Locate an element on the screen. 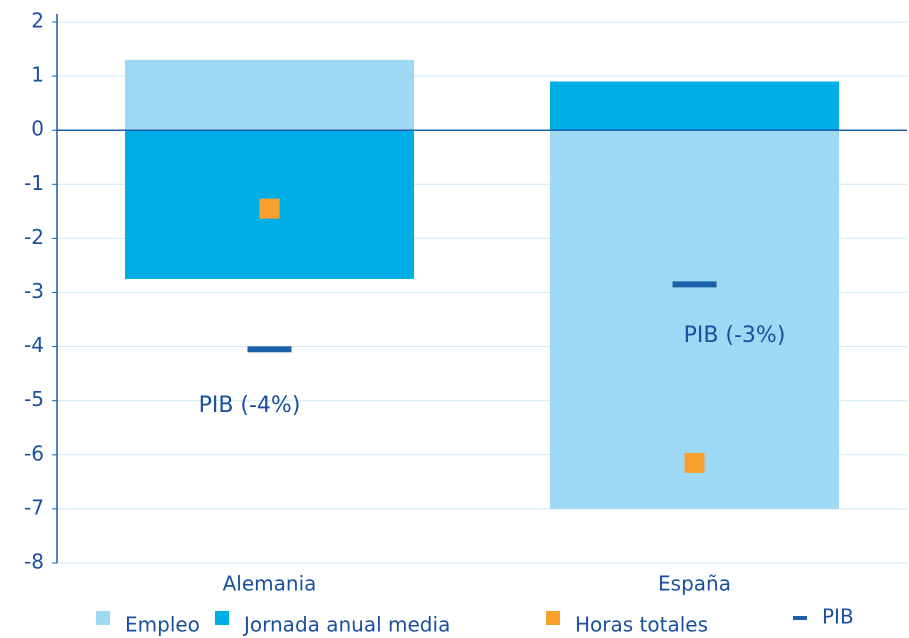 The image size is (909, 638). legend-label: Jornada anual media is located at coordinates (346, 625).